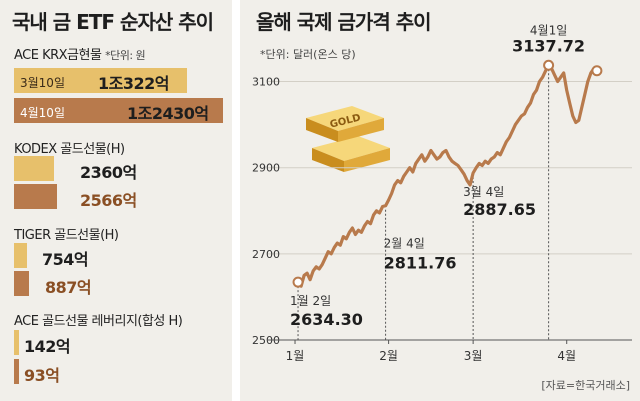  I want to click on etf-name: TIGER 골드선물(H), so click(66, 235).